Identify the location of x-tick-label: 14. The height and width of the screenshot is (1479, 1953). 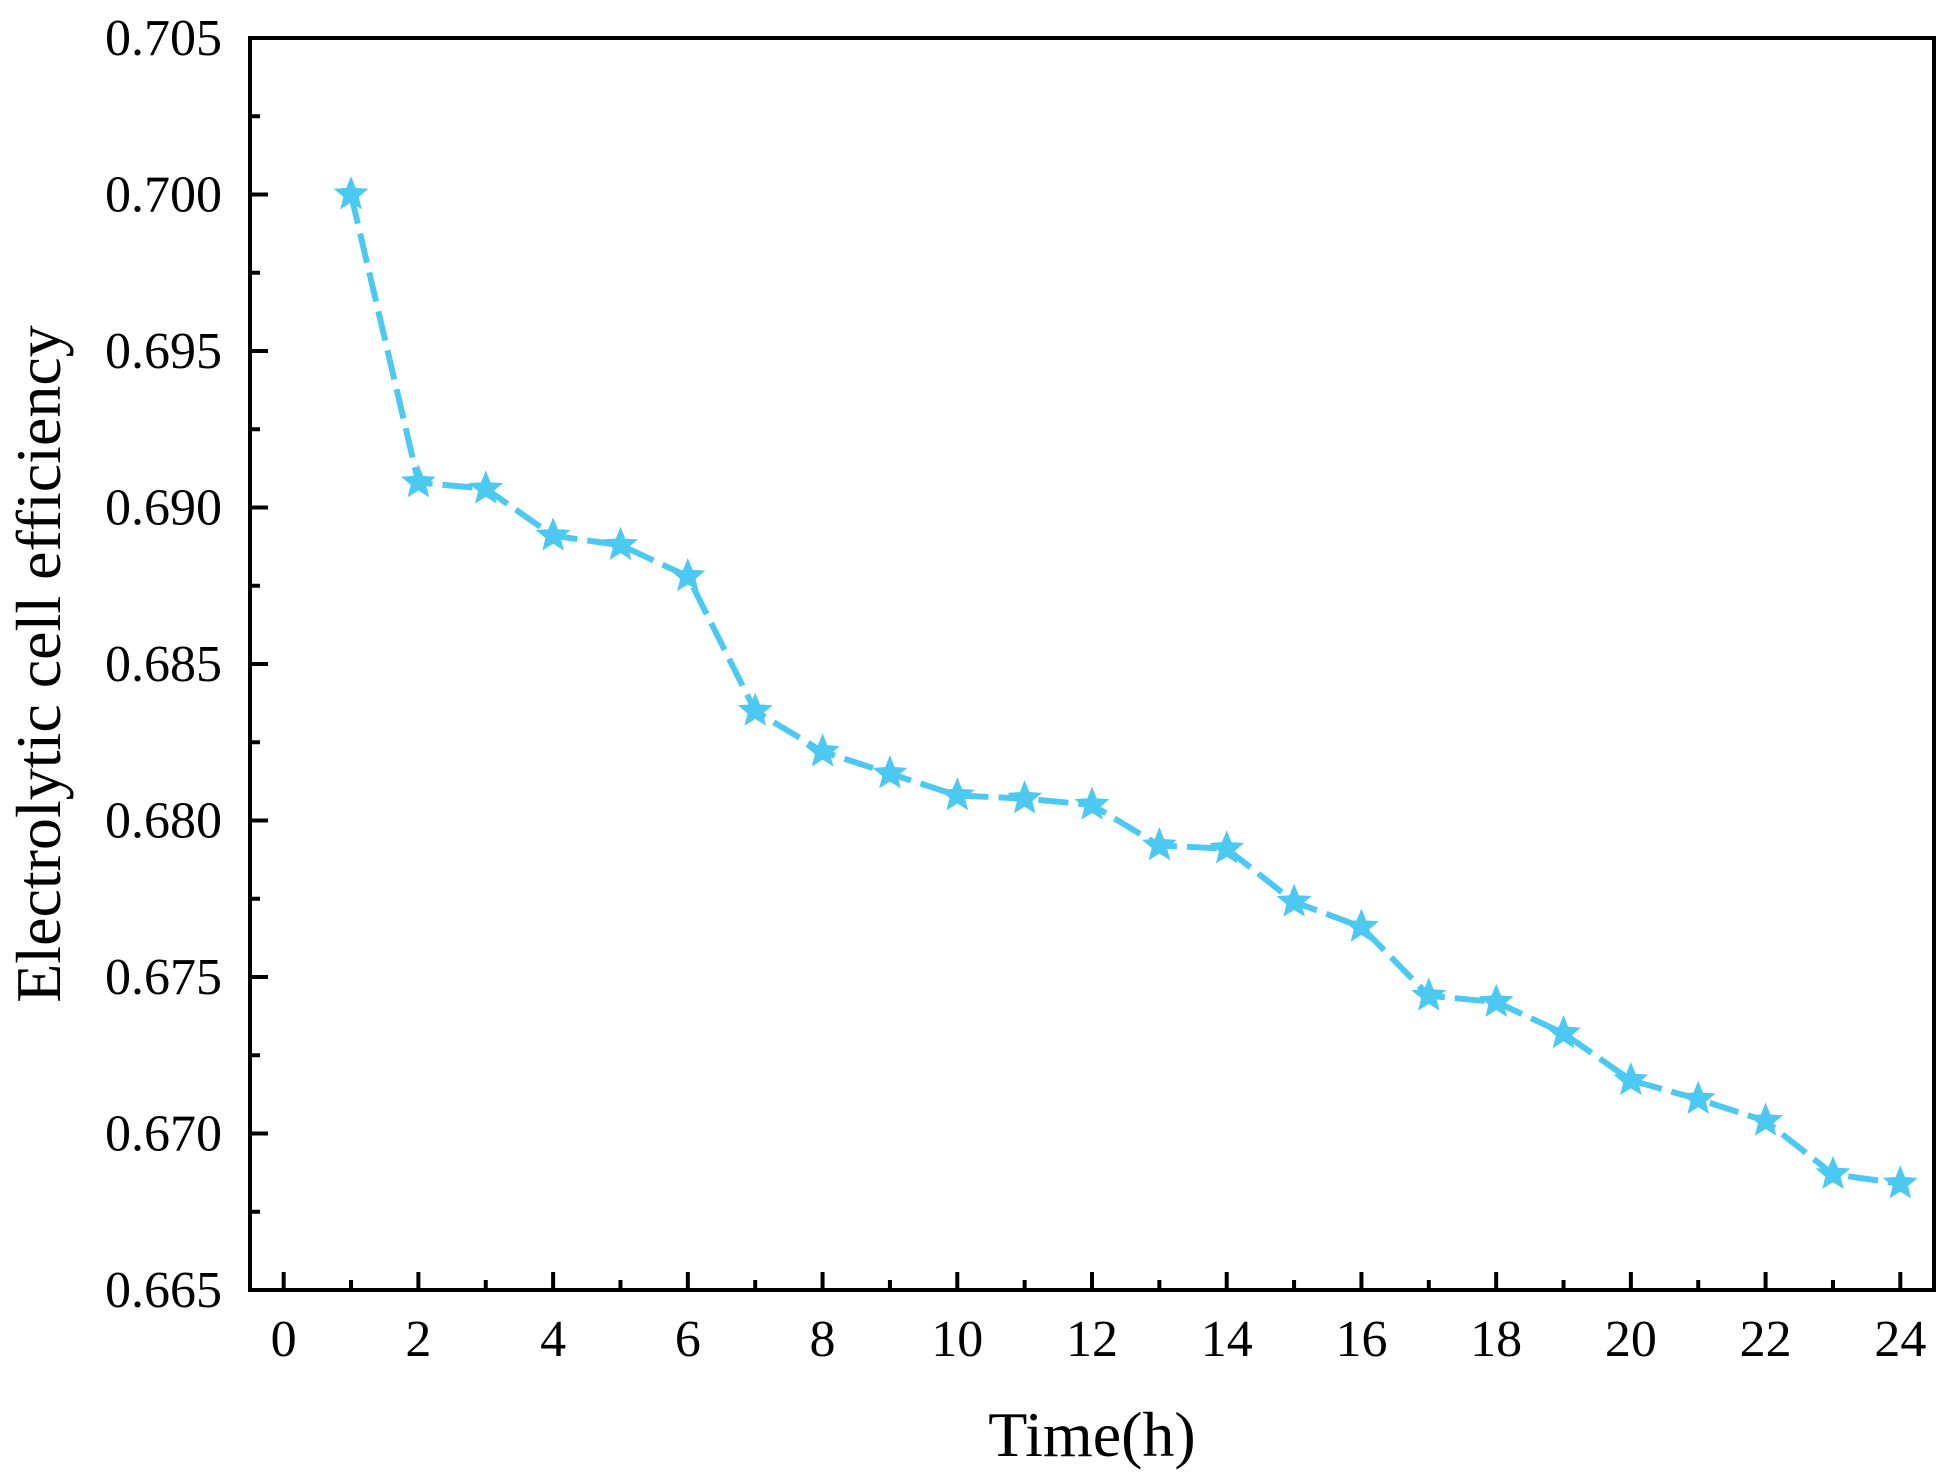
(1227, 1339).